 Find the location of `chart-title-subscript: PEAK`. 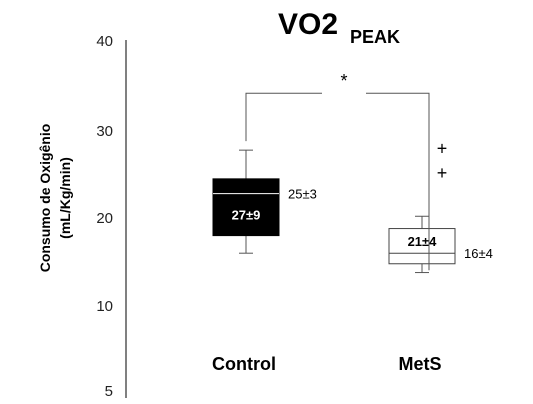

chart-title-subscript: PEAK is located at coordinates (375, 37).